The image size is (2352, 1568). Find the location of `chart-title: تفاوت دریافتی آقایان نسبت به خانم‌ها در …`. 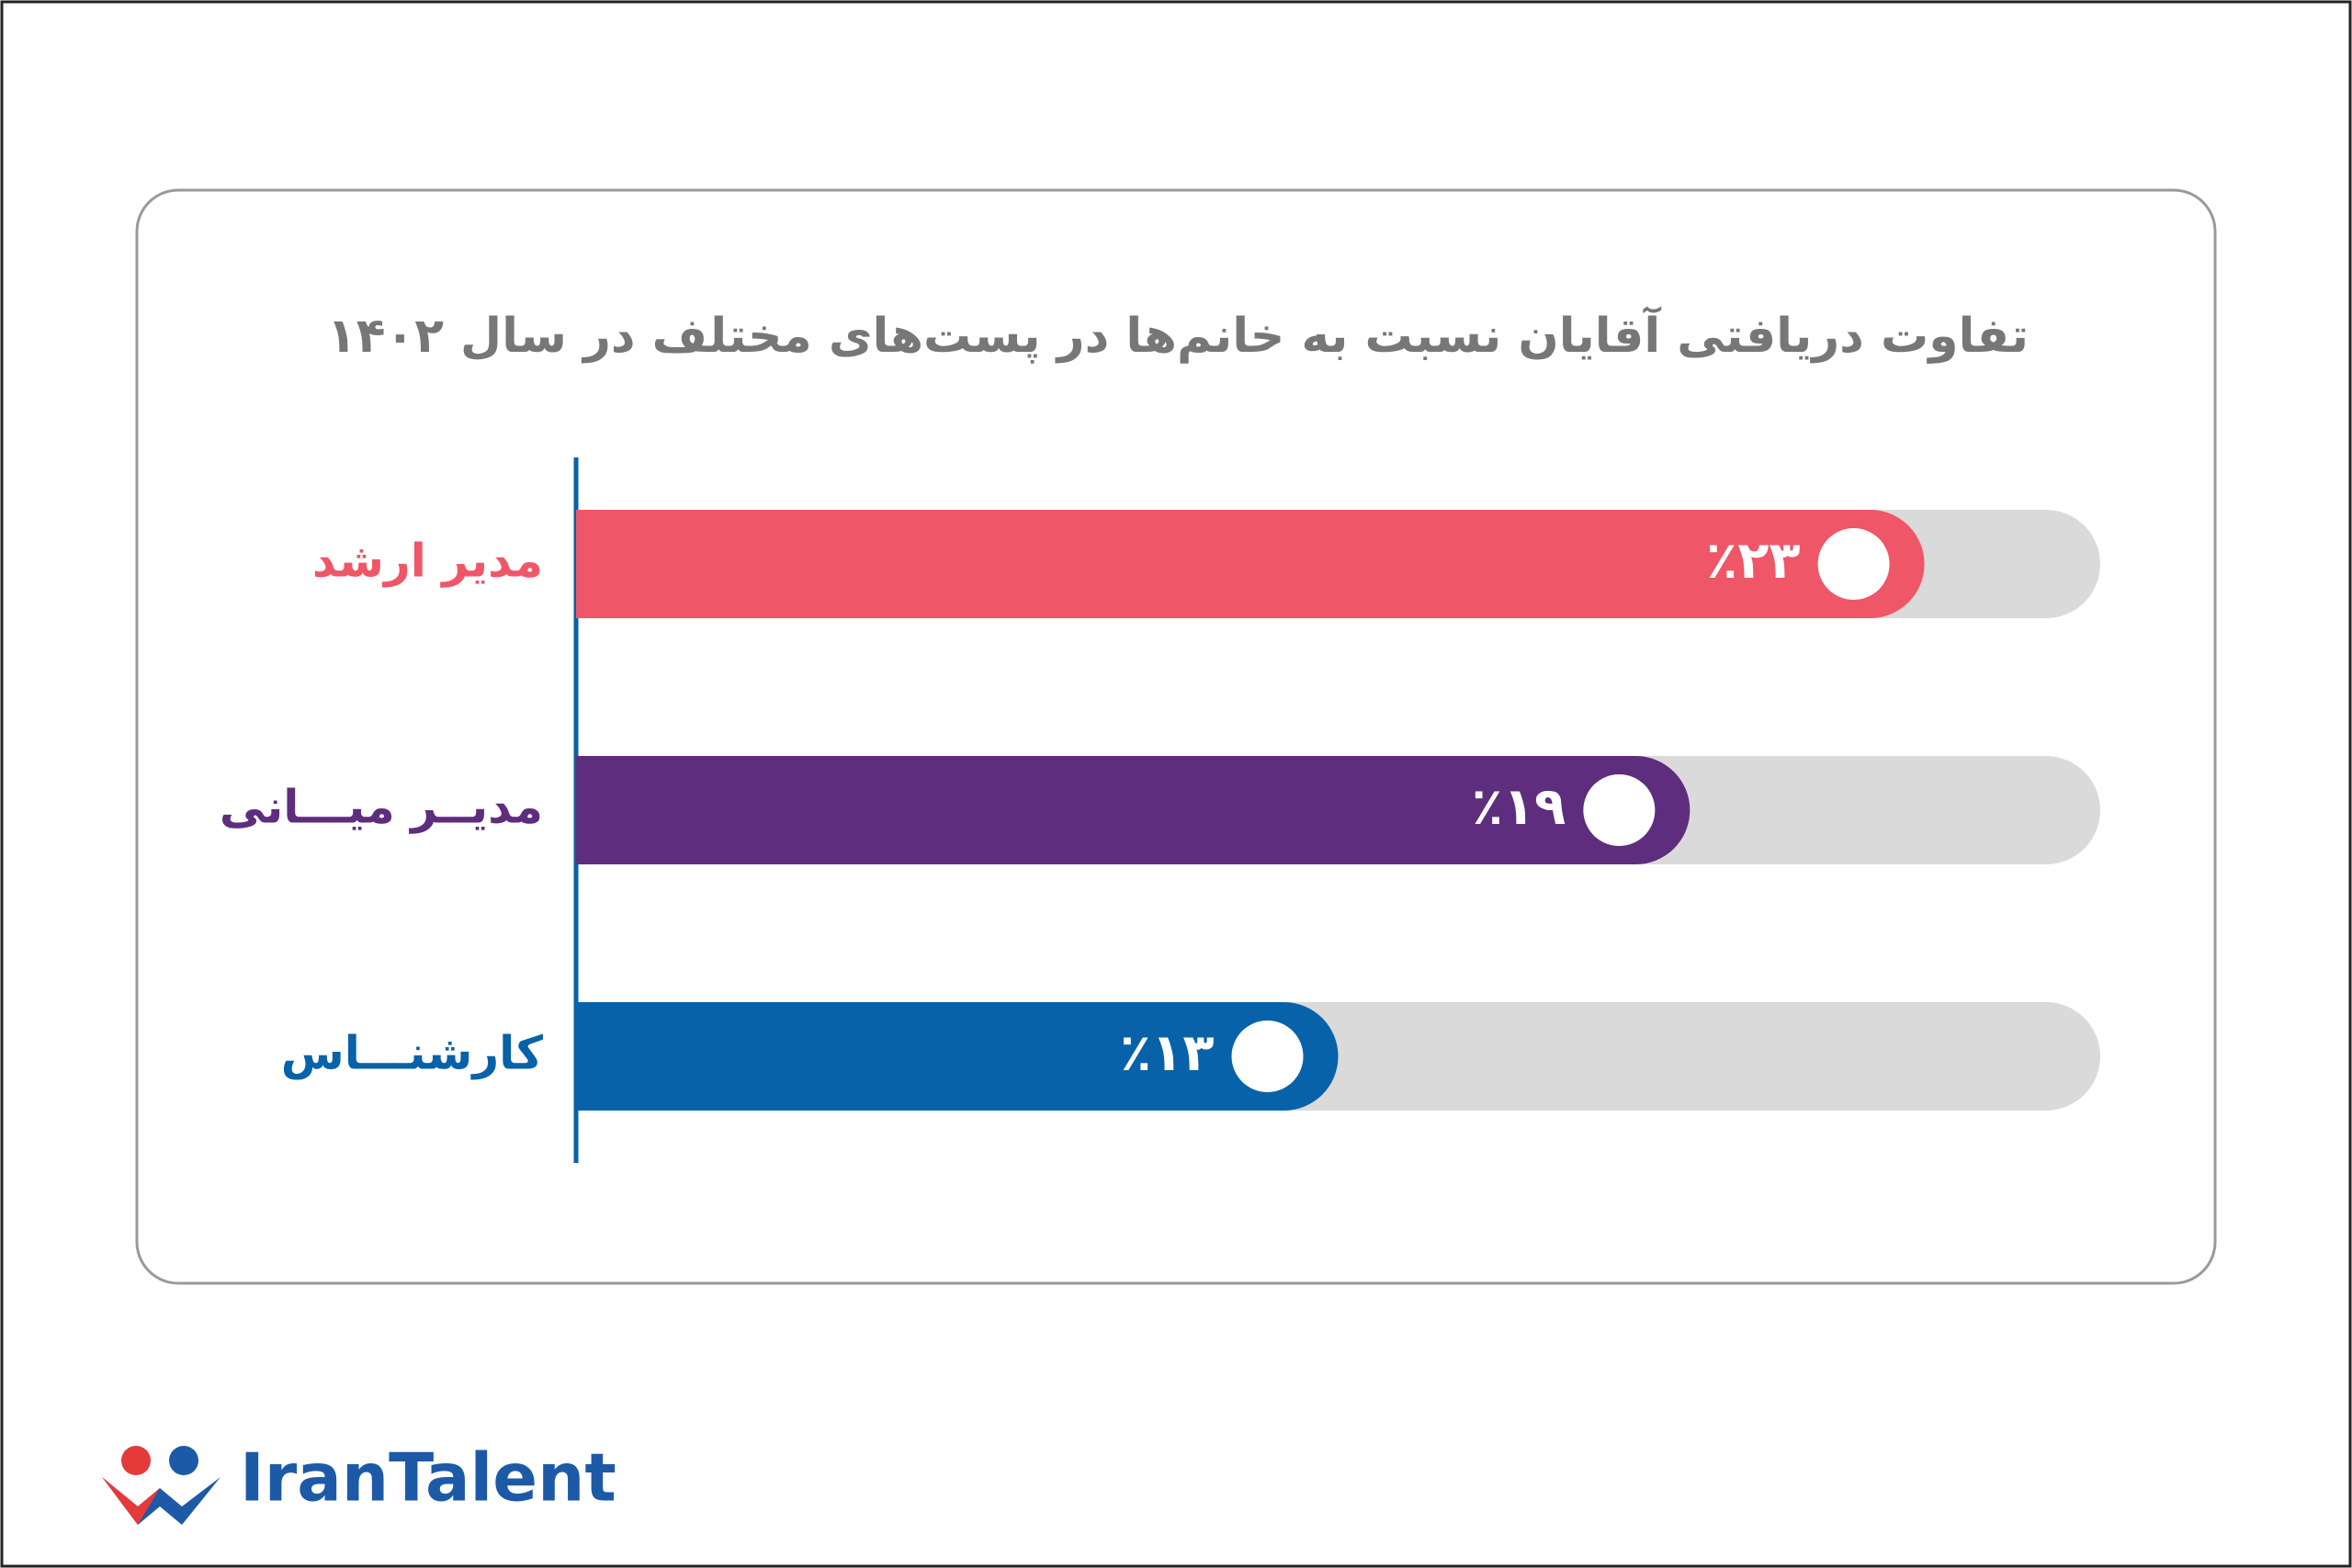

chart-title: تفاوت دریافتی آقایان نسبت به خانم‌ها در … is located at coordinates (1178, 335).